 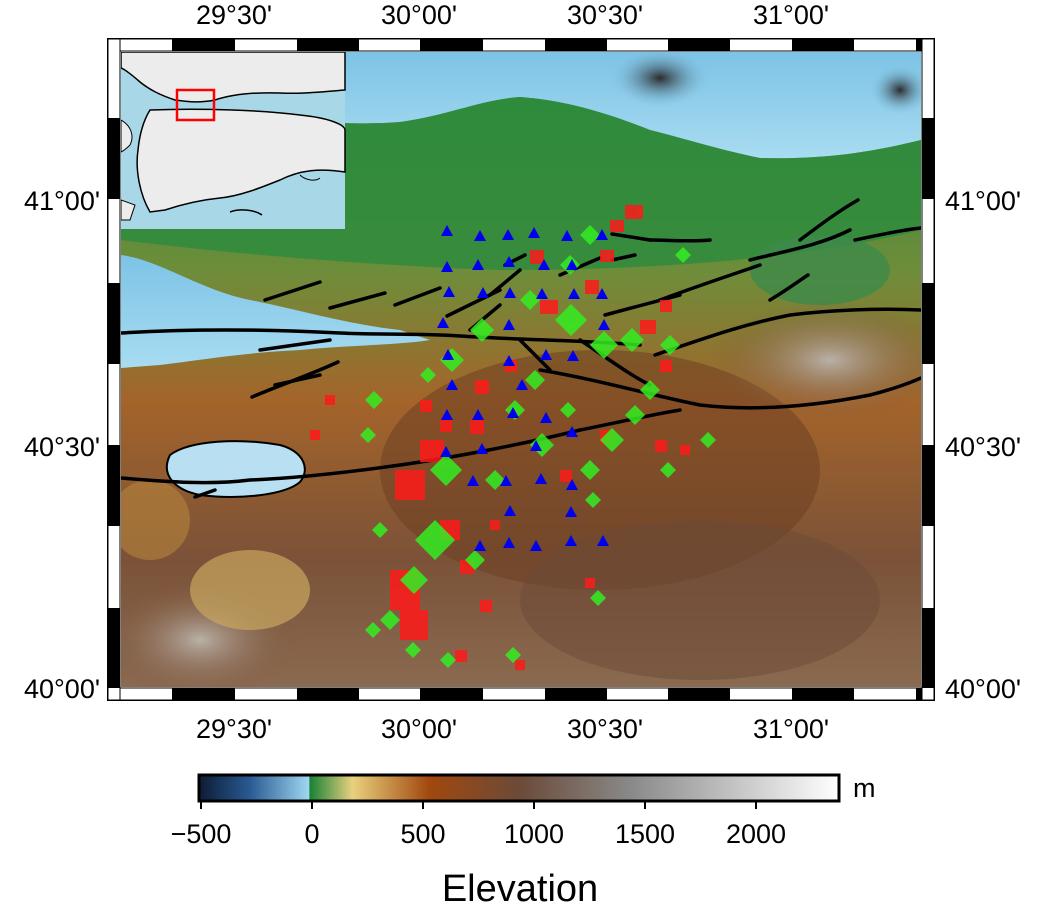 I want to click on colorbar-tick: 0, so click(x=311, y=834).